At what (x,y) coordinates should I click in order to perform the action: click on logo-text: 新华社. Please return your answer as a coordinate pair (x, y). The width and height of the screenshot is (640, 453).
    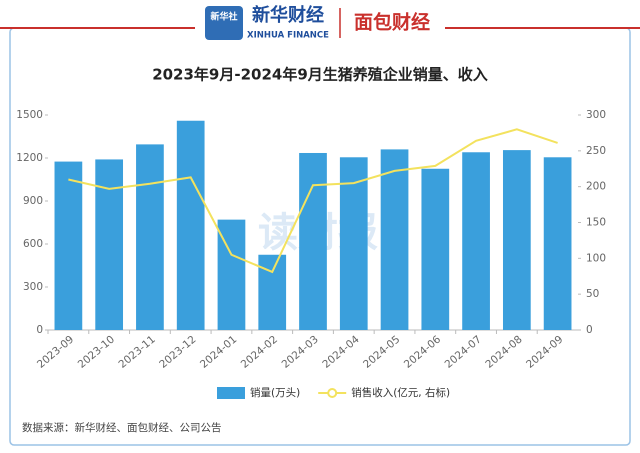
    Looking at the image, I should click on (223, 17).